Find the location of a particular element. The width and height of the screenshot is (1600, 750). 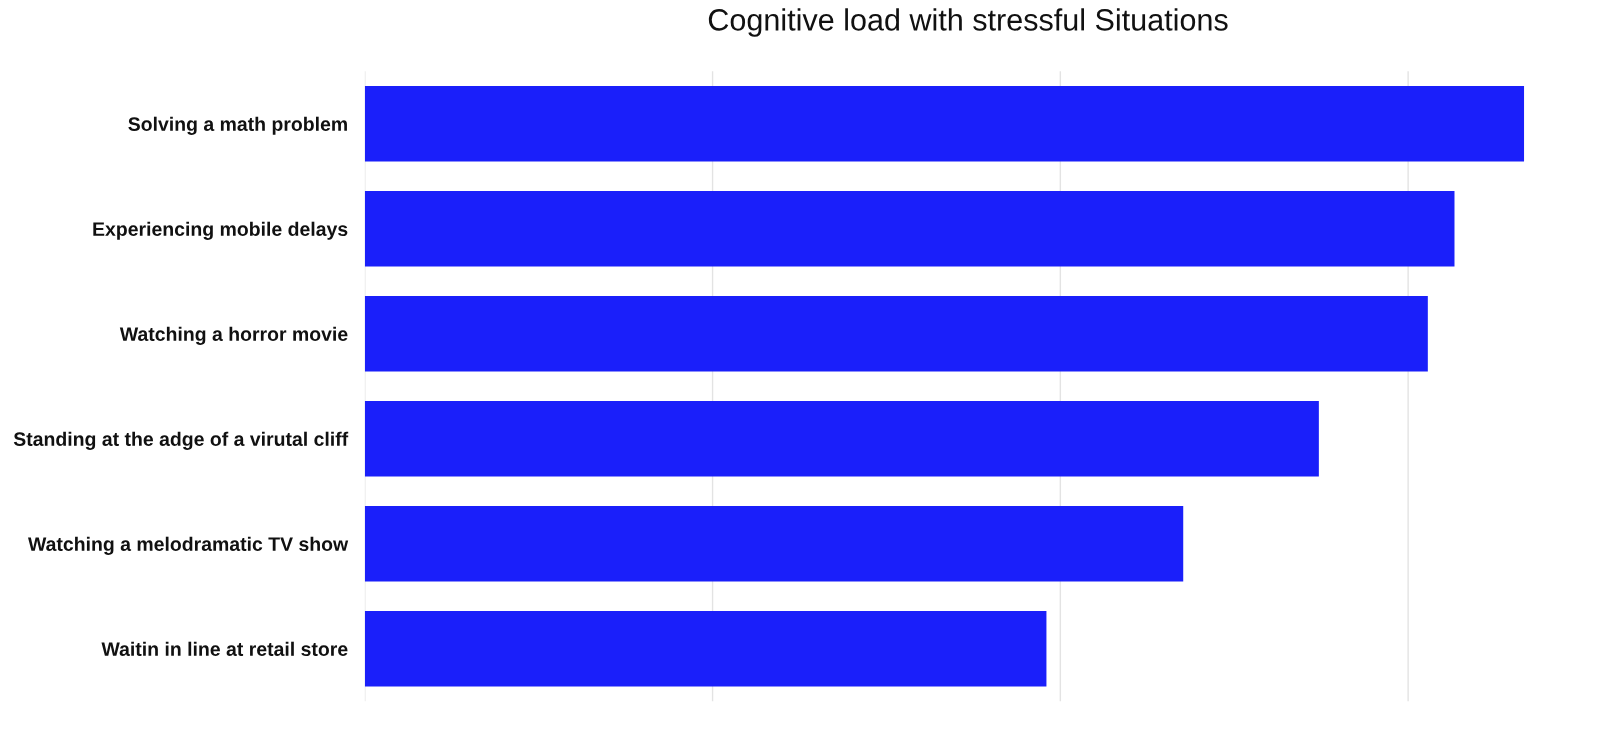

y-tick-label: Standing at the adge of a virutal cliff is located at coordinates (181, 440).